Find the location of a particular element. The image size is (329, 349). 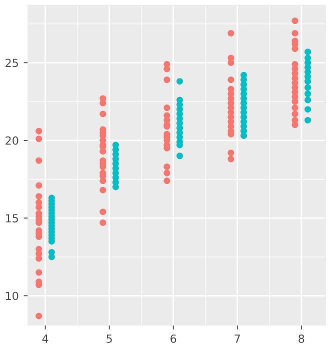

y-tick-label: 15 is located at coordinates (12, 218).